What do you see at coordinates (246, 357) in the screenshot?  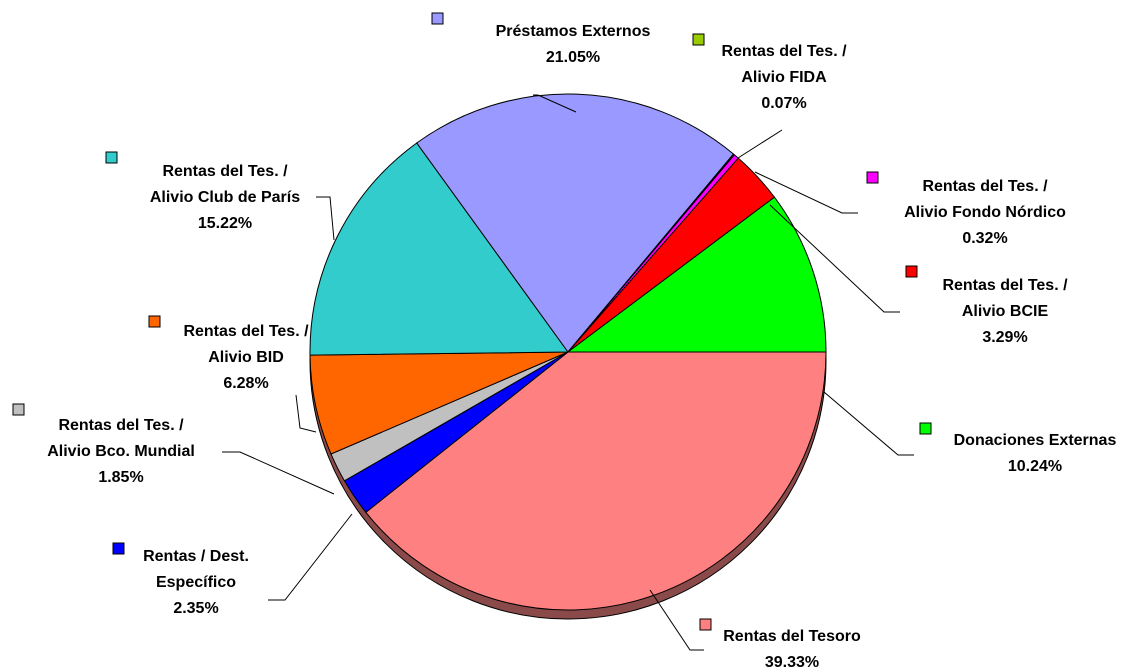 I see `label-line: Alivio BID` at bounding box center [246, 357].